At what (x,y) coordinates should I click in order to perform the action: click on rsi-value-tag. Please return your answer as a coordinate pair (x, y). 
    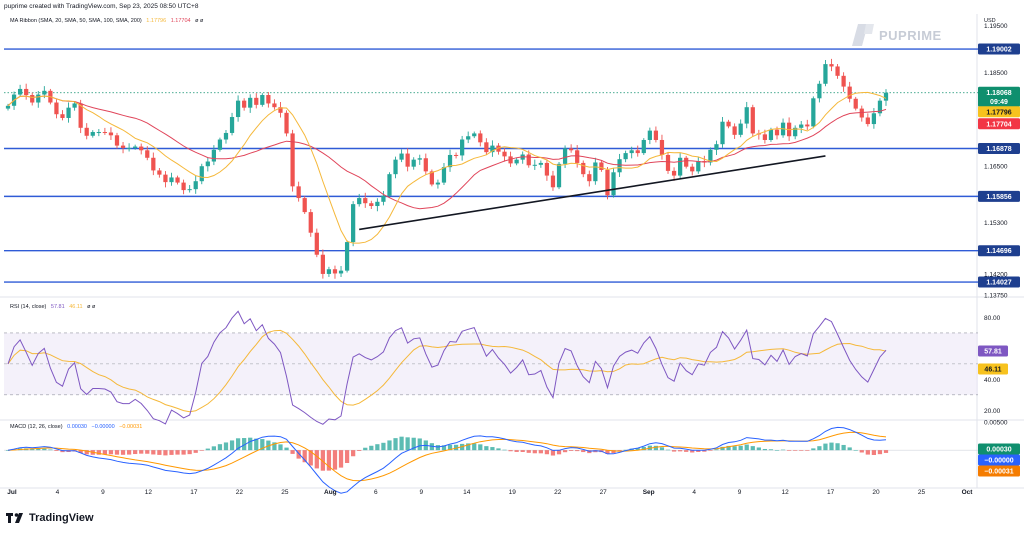
    Looking at the image, I should click on (993, 369).